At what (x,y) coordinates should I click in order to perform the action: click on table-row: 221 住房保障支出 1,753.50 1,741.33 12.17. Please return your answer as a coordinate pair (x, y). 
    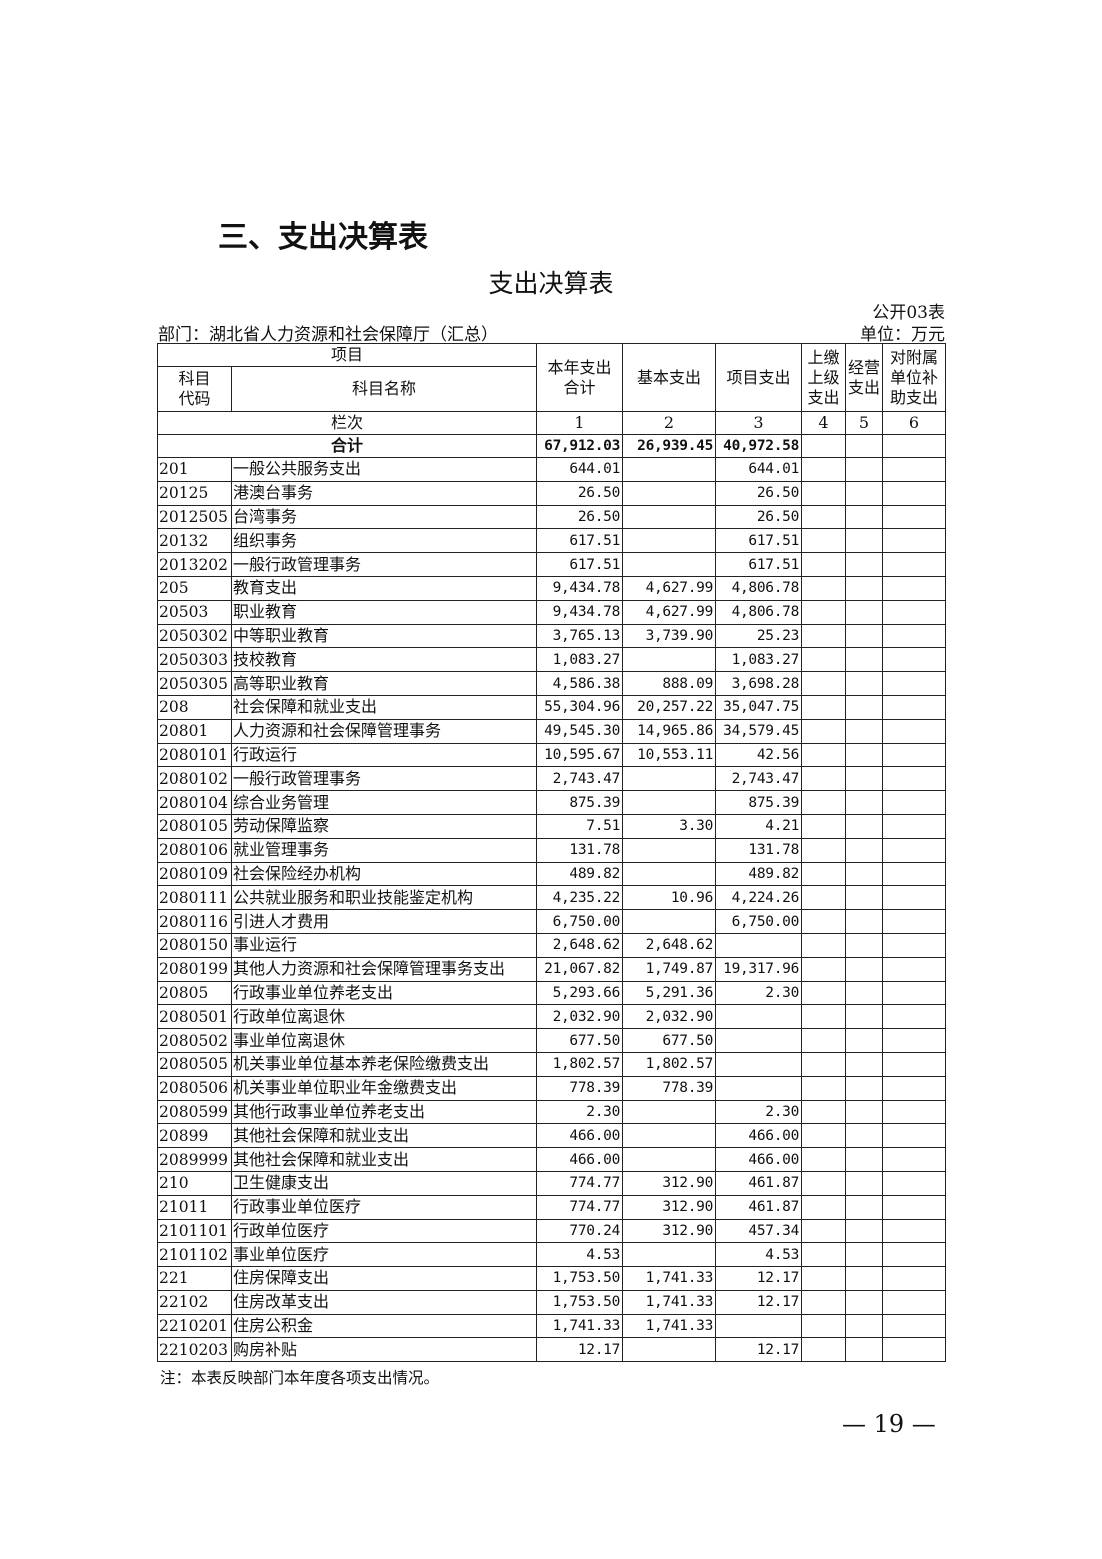
    Looking at the image, I should click on (552, 1278).